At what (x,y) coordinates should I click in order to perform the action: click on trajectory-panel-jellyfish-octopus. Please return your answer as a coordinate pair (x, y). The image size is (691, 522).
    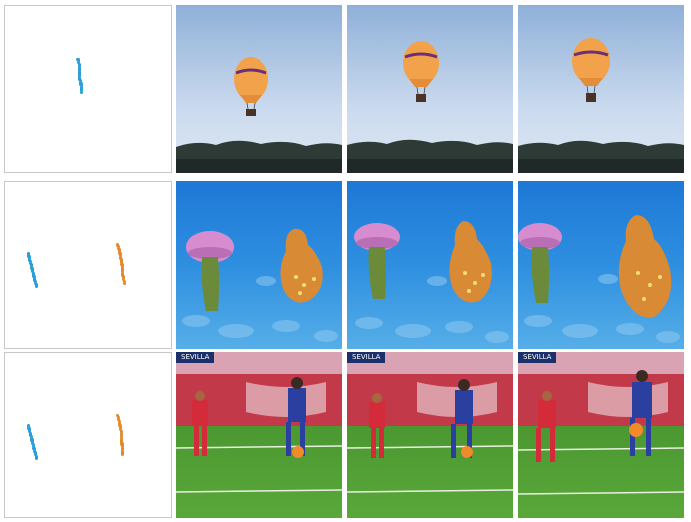
    Looking at the image, I should click on (88, 265).